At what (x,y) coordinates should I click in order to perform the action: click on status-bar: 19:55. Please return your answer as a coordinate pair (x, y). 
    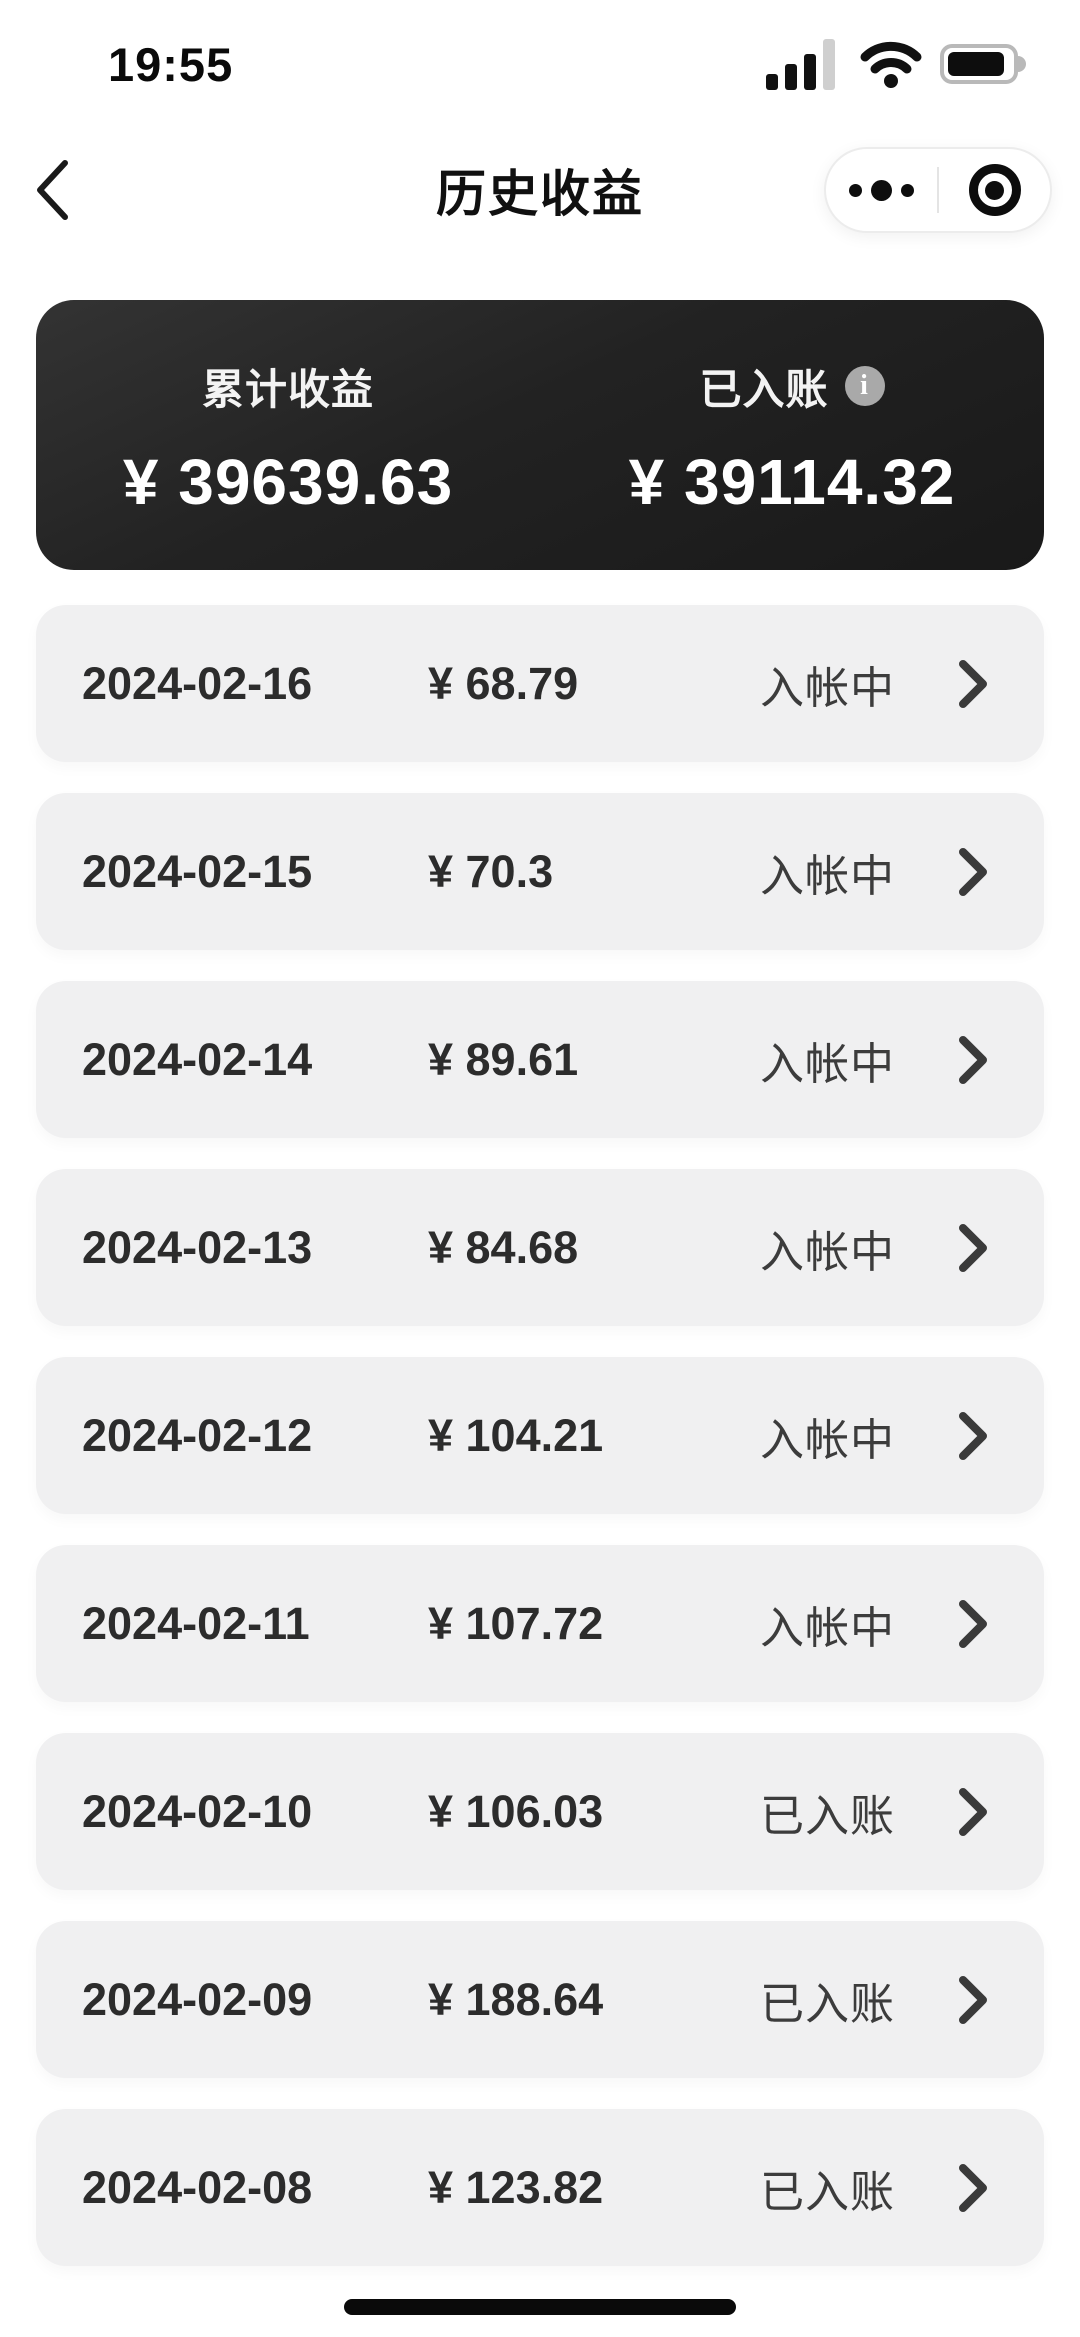
    Looking at the image, I should click on (540, 64).